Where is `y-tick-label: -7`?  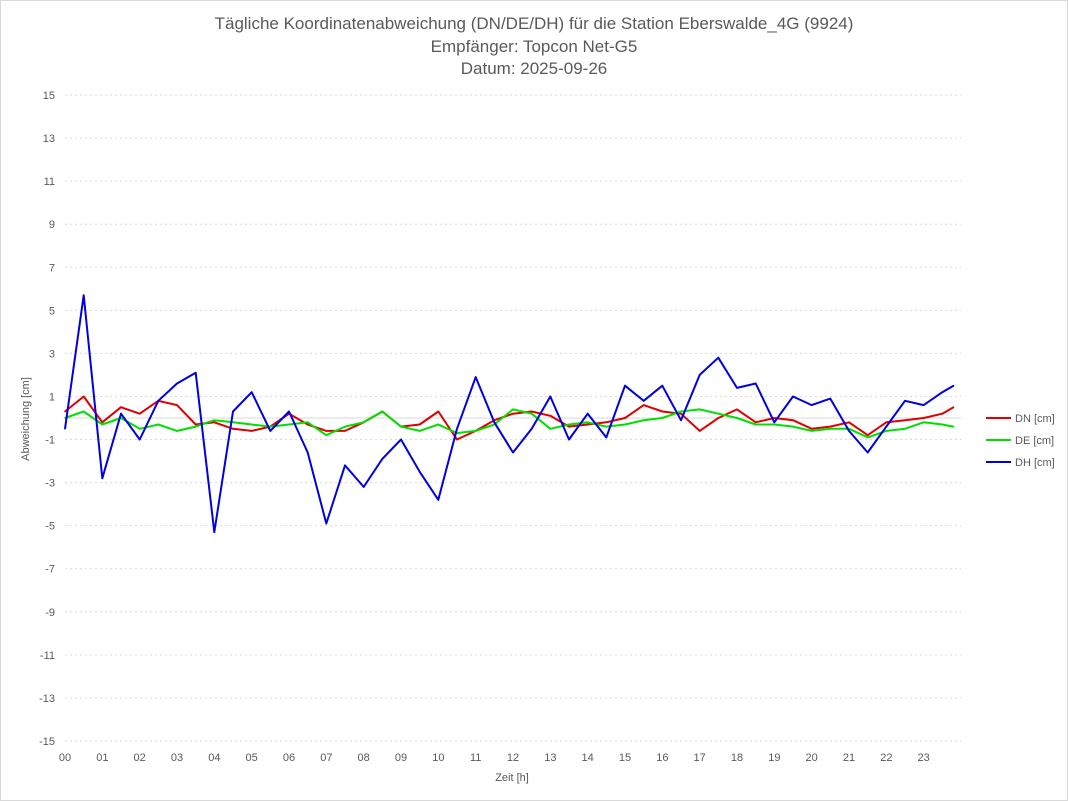 y-tick-label: -7 is located at coordinates (50, 570).